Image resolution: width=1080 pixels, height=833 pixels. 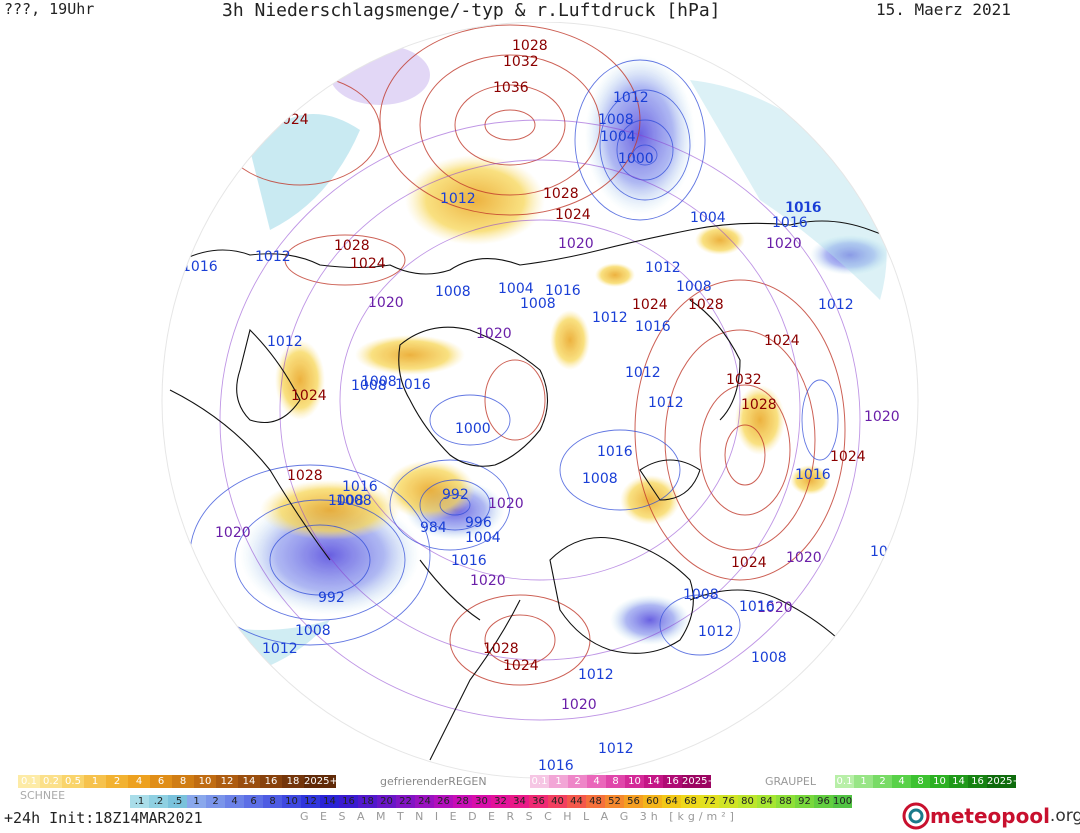 What do you see at coordinates (158, 801) in the screenshot?
I see `legend-bin: .2` at bounding box center [158, 801].